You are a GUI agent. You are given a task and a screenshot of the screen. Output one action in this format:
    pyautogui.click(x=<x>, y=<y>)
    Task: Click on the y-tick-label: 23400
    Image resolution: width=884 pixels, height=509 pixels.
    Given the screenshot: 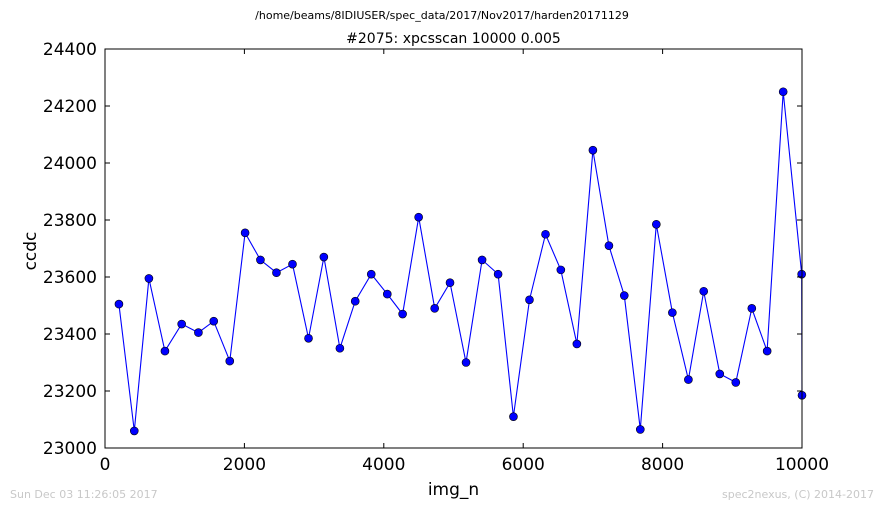 What is the action you would take?
    pyautogui.click(x=70, y=335)
    